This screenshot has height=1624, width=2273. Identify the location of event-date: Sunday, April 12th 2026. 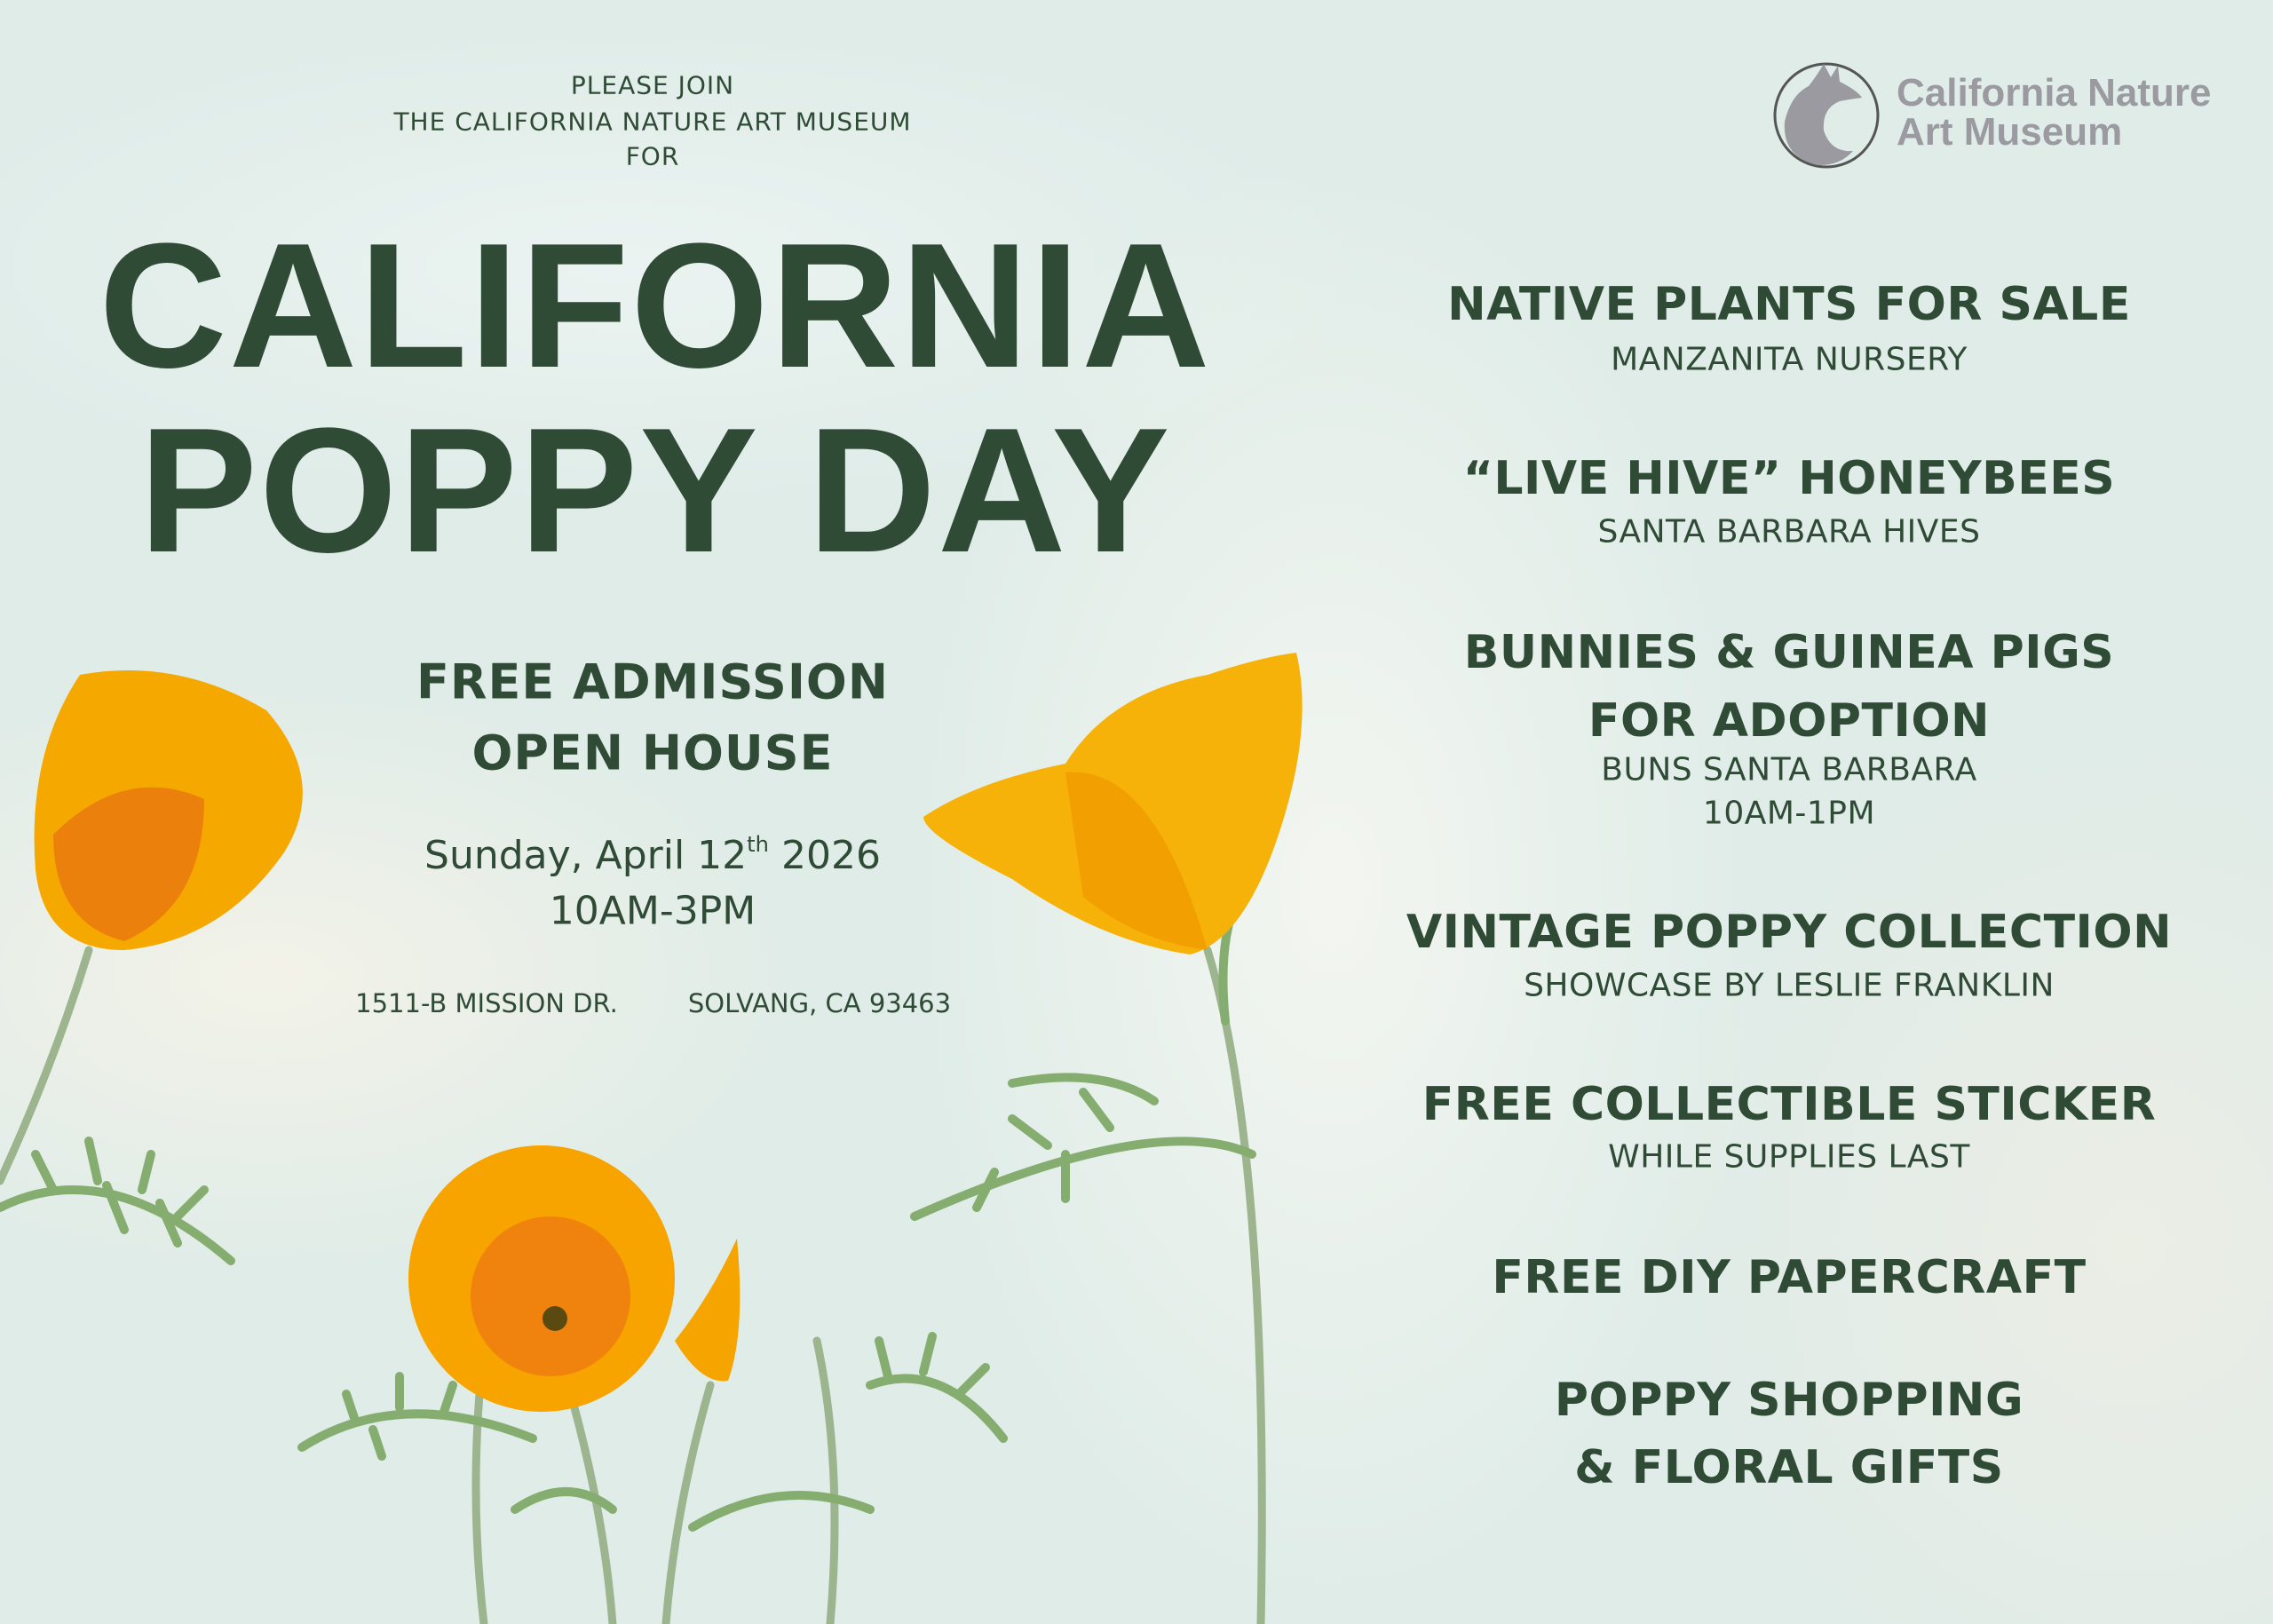
(653, 855).